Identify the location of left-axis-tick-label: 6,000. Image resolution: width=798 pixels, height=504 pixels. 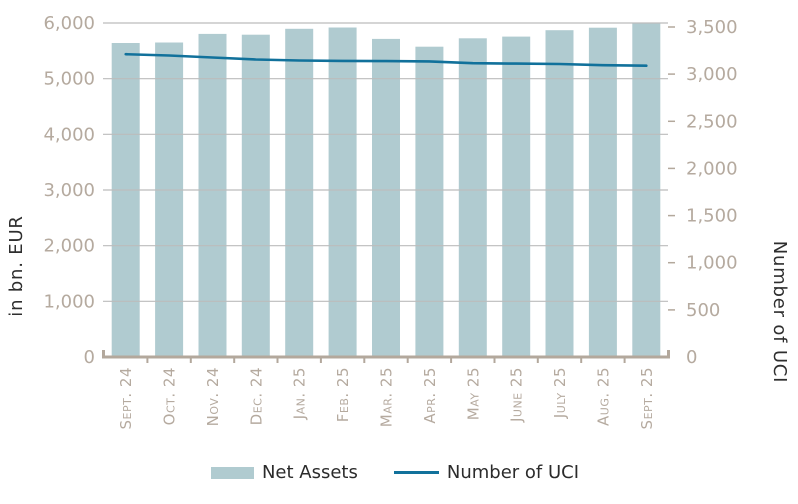
(69, 23).